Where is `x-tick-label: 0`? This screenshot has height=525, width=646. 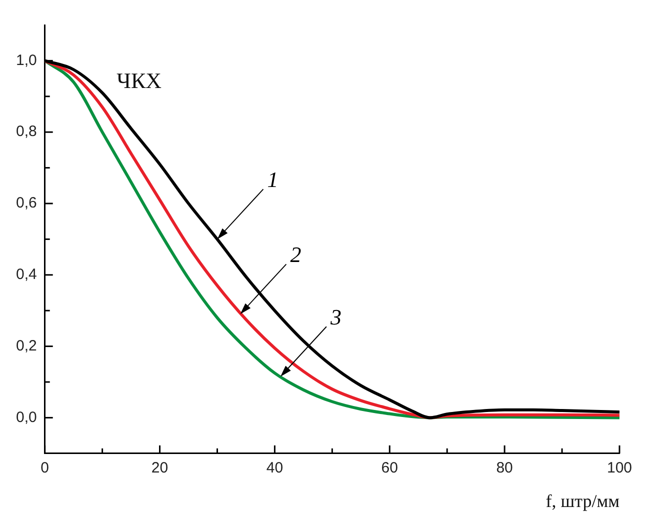
x-tick-label: 0 is located at coordinates (45, 468).